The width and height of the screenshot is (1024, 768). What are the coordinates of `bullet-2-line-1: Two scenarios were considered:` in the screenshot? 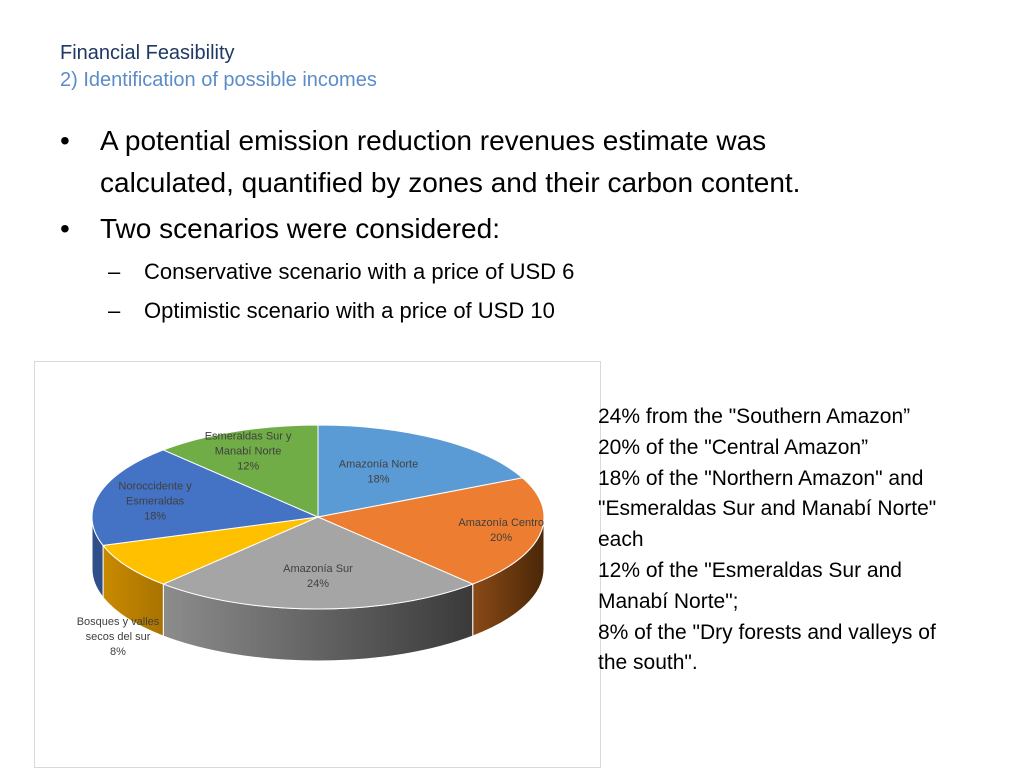 It's located at (300, 228).